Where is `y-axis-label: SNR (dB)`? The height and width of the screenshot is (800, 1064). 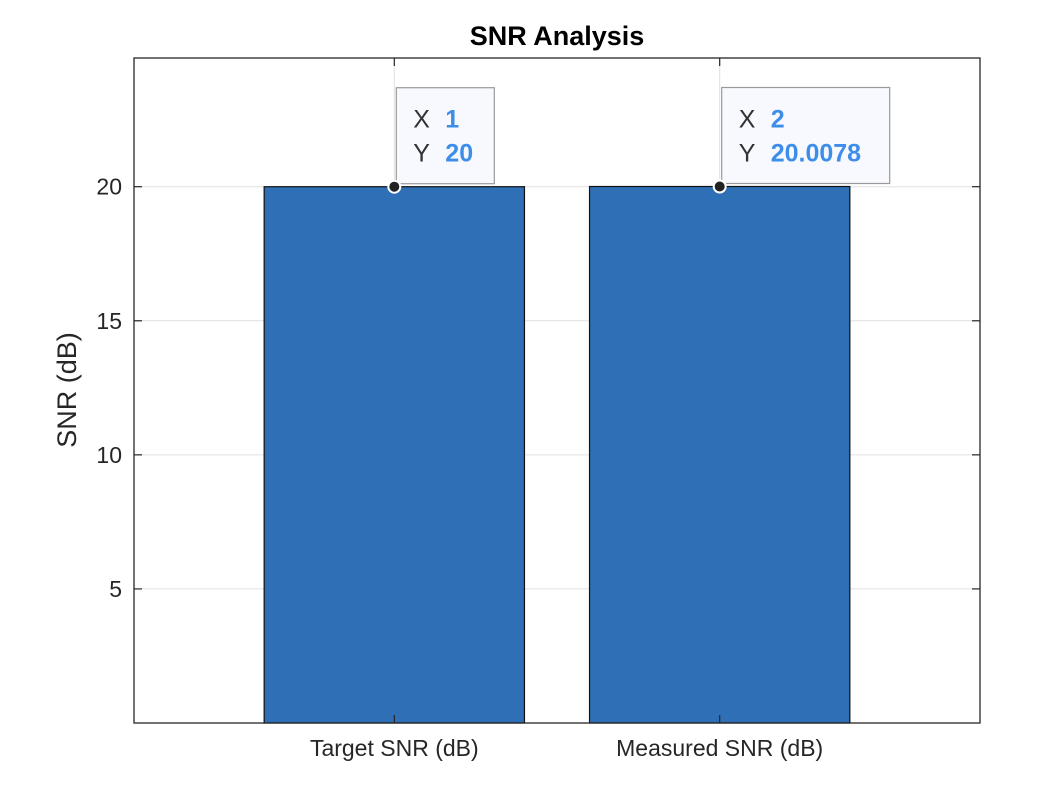 y-axis-label: SNR (dB) is located at coordinates (67, 390).